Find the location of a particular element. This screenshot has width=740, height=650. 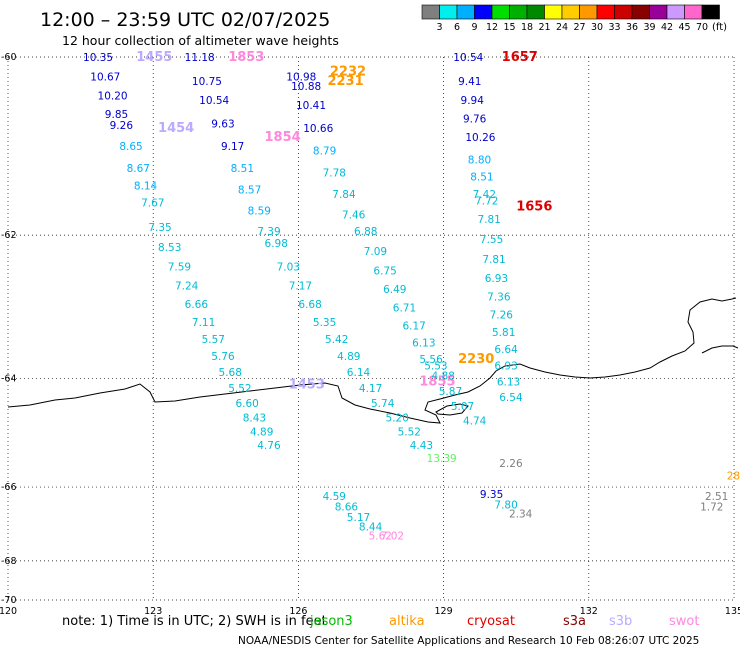

swh-value: 6.49 is located at coordinates (394, 290).